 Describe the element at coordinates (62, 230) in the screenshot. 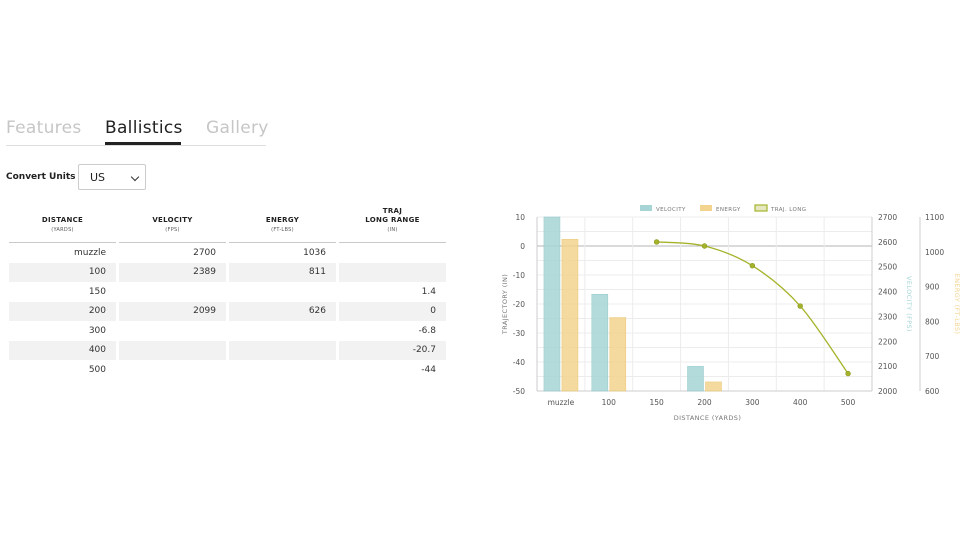

I see `header-distance-unit: (YARDS)` at that location.